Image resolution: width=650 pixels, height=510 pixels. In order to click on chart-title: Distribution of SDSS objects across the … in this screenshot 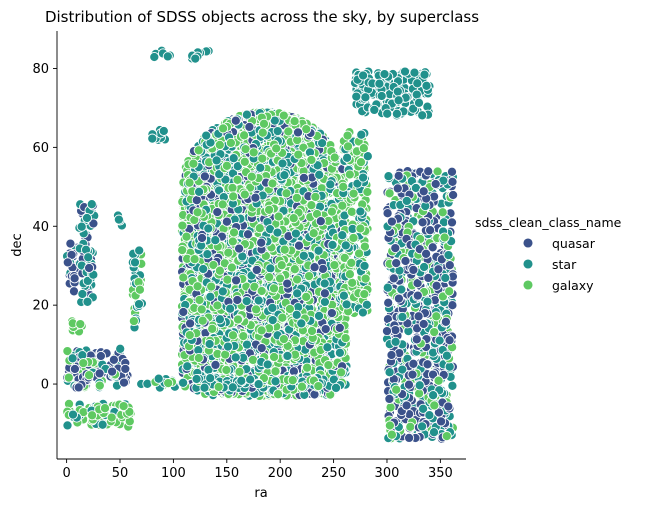, I will do `click(262, 17)`.